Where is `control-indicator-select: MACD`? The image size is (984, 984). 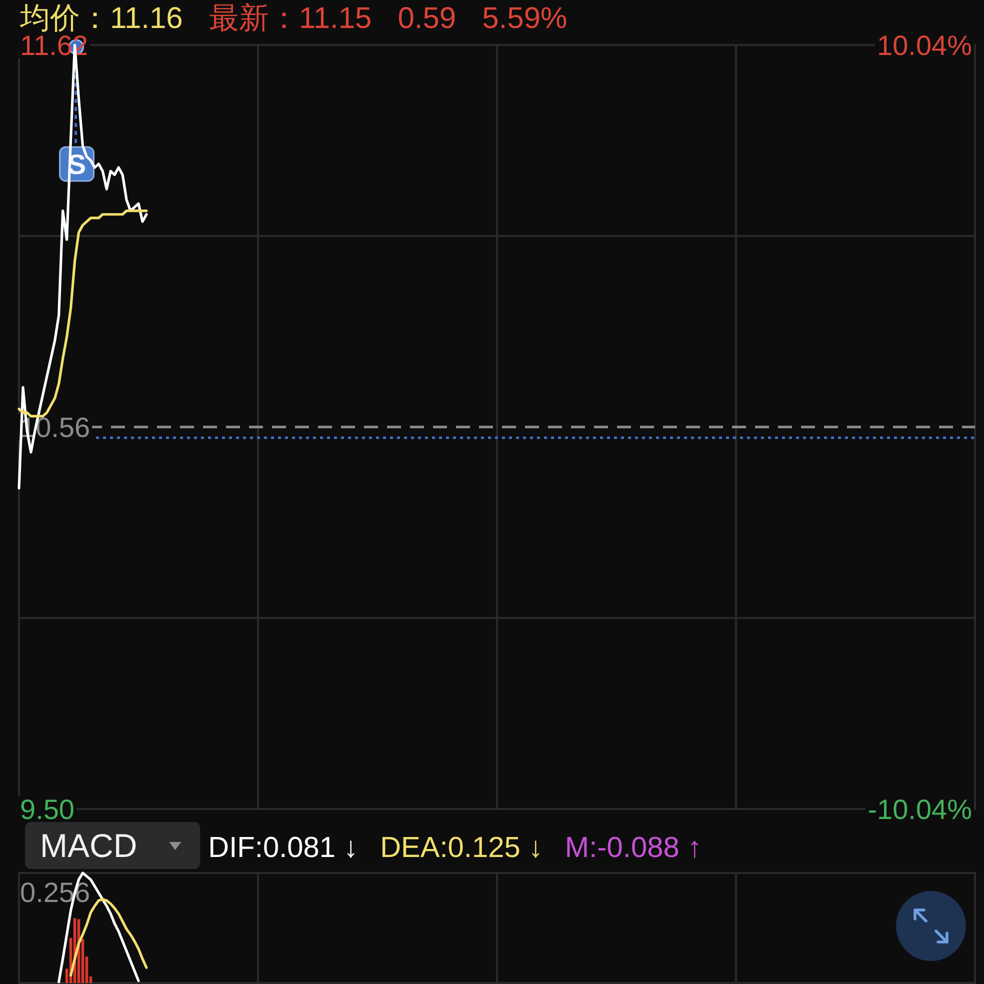
control-indicator-select: MACD is located at coordinates (112, 845).